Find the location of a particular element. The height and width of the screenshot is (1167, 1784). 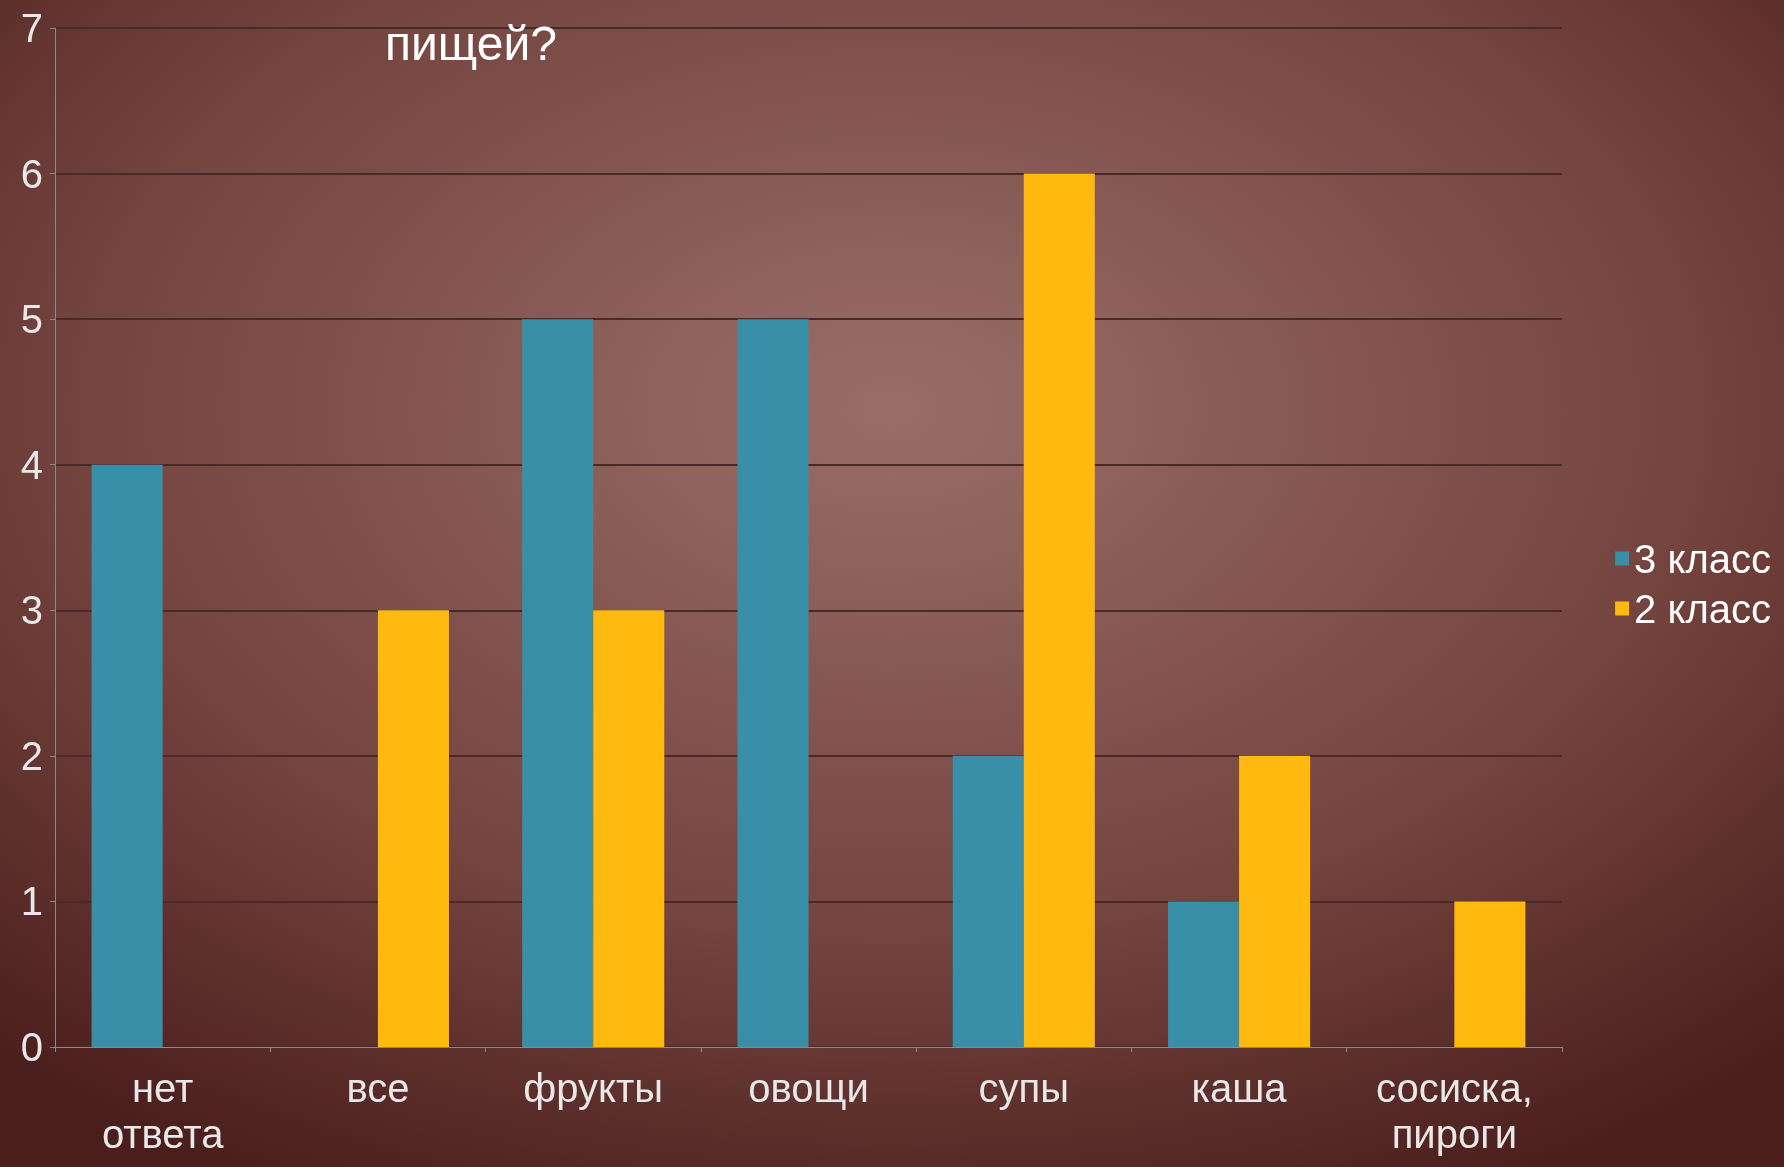

x-tick-label: нет ответа is located at coordinates (163, 1111).